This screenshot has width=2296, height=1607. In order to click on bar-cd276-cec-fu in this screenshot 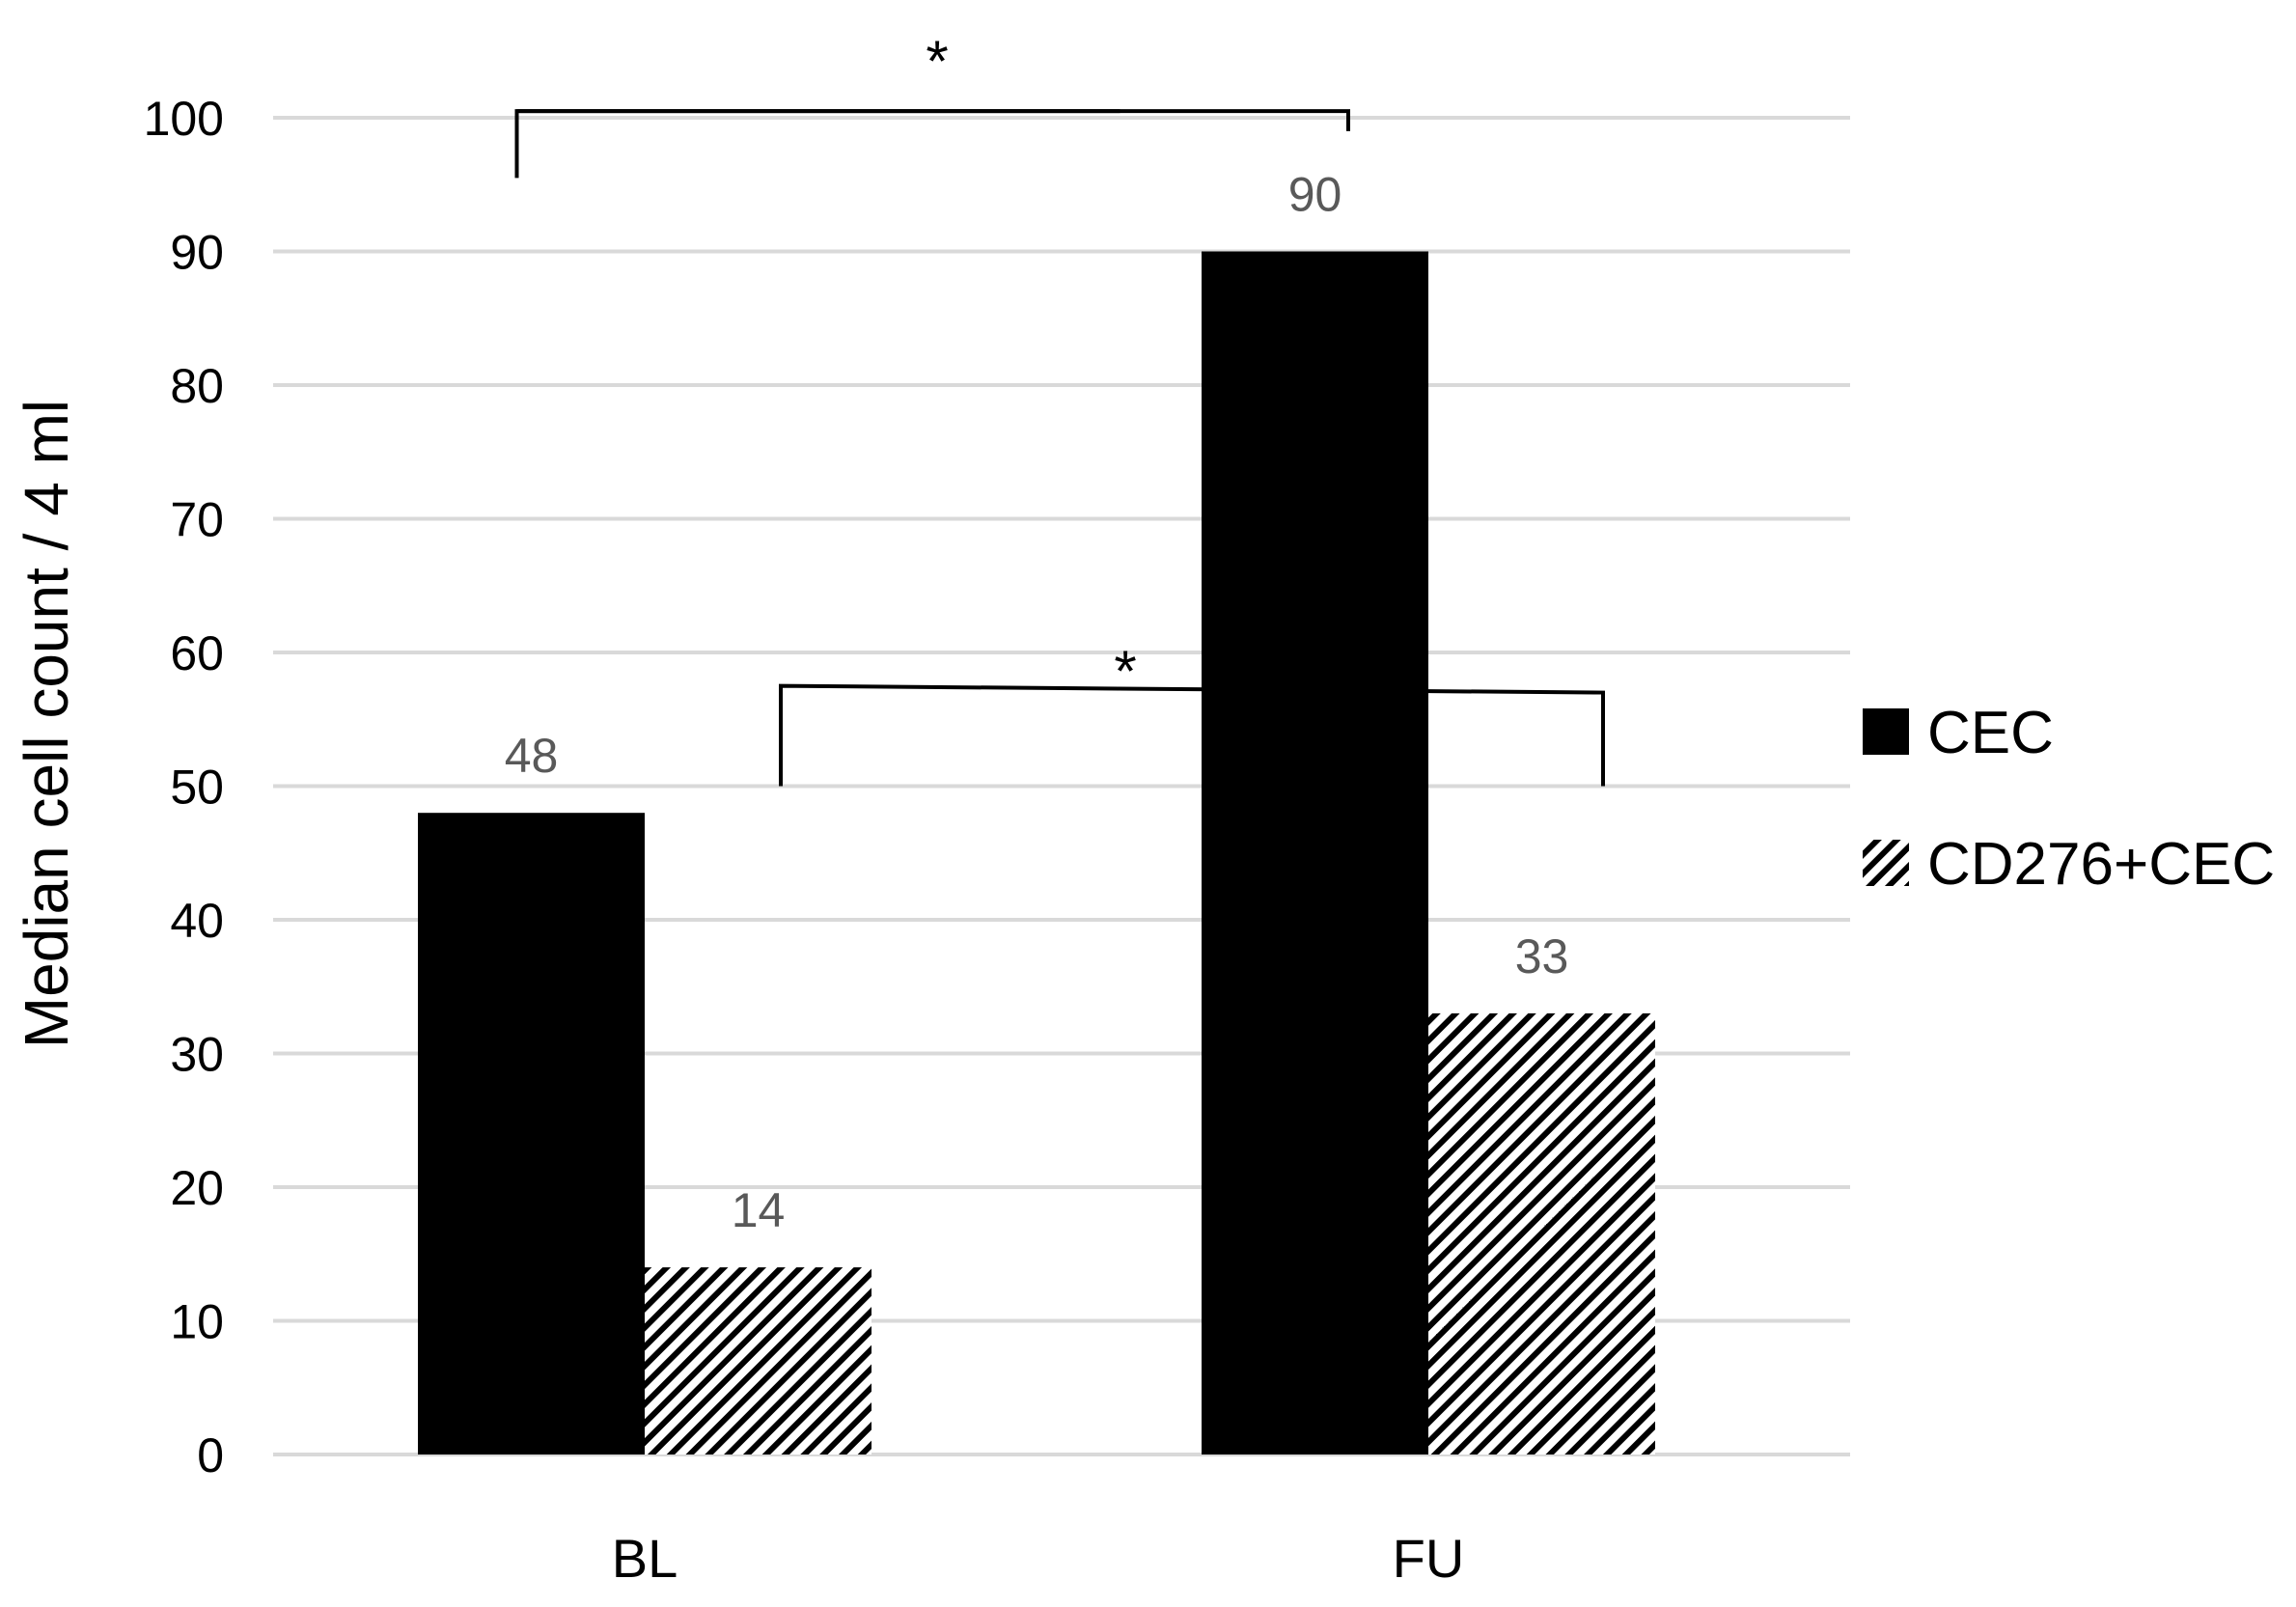, I will do `click(1541, 1233)`.